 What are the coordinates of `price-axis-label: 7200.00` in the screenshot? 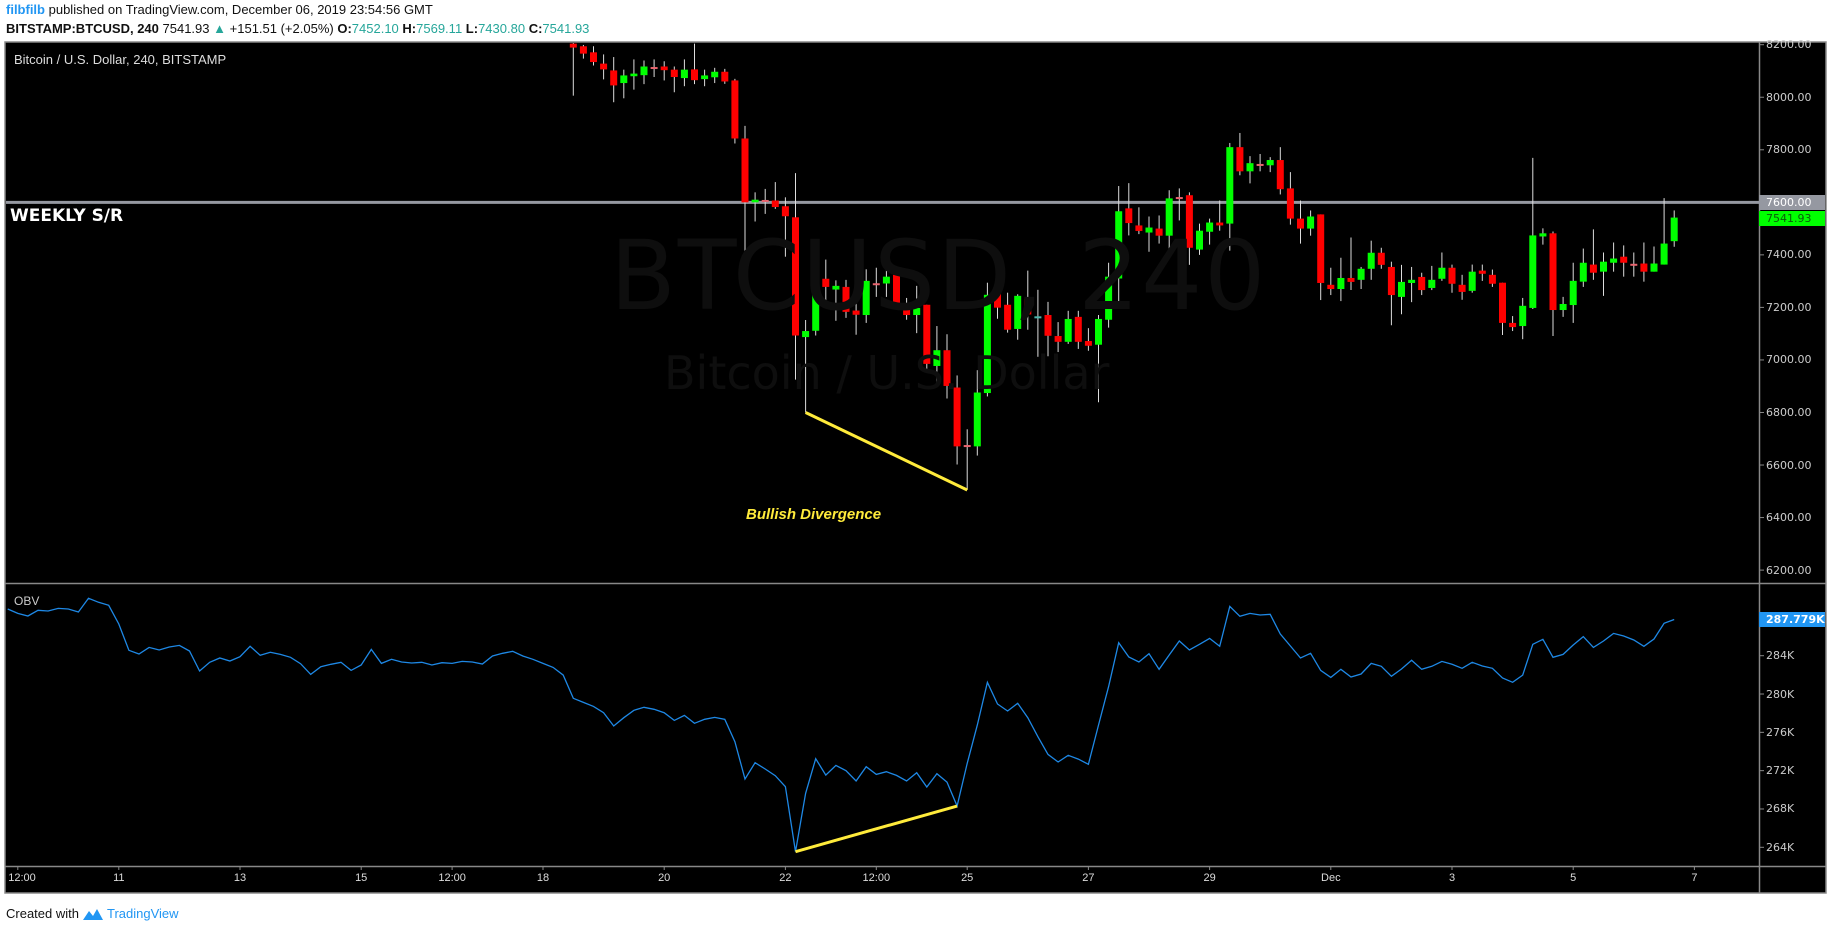 It's located at (1789, 307).